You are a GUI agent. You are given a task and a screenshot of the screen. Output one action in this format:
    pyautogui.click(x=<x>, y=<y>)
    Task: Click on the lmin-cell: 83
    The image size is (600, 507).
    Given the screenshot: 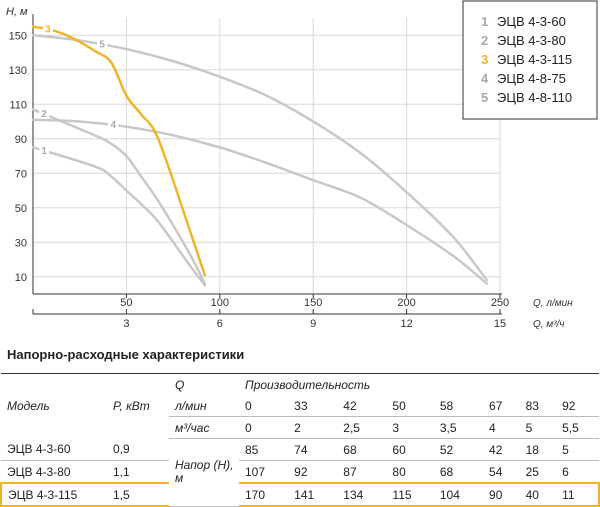 What is the action you would take?
    pyautogui.click(x=538, y=406)
    